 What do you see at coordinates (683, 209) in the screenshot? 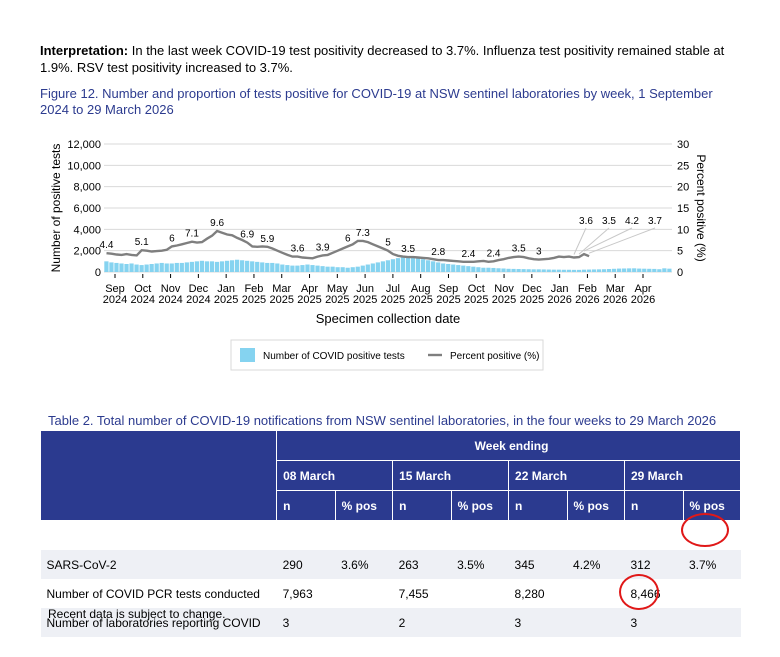
I see `y2-tick-label: 15` at bounding box center [683, 209].